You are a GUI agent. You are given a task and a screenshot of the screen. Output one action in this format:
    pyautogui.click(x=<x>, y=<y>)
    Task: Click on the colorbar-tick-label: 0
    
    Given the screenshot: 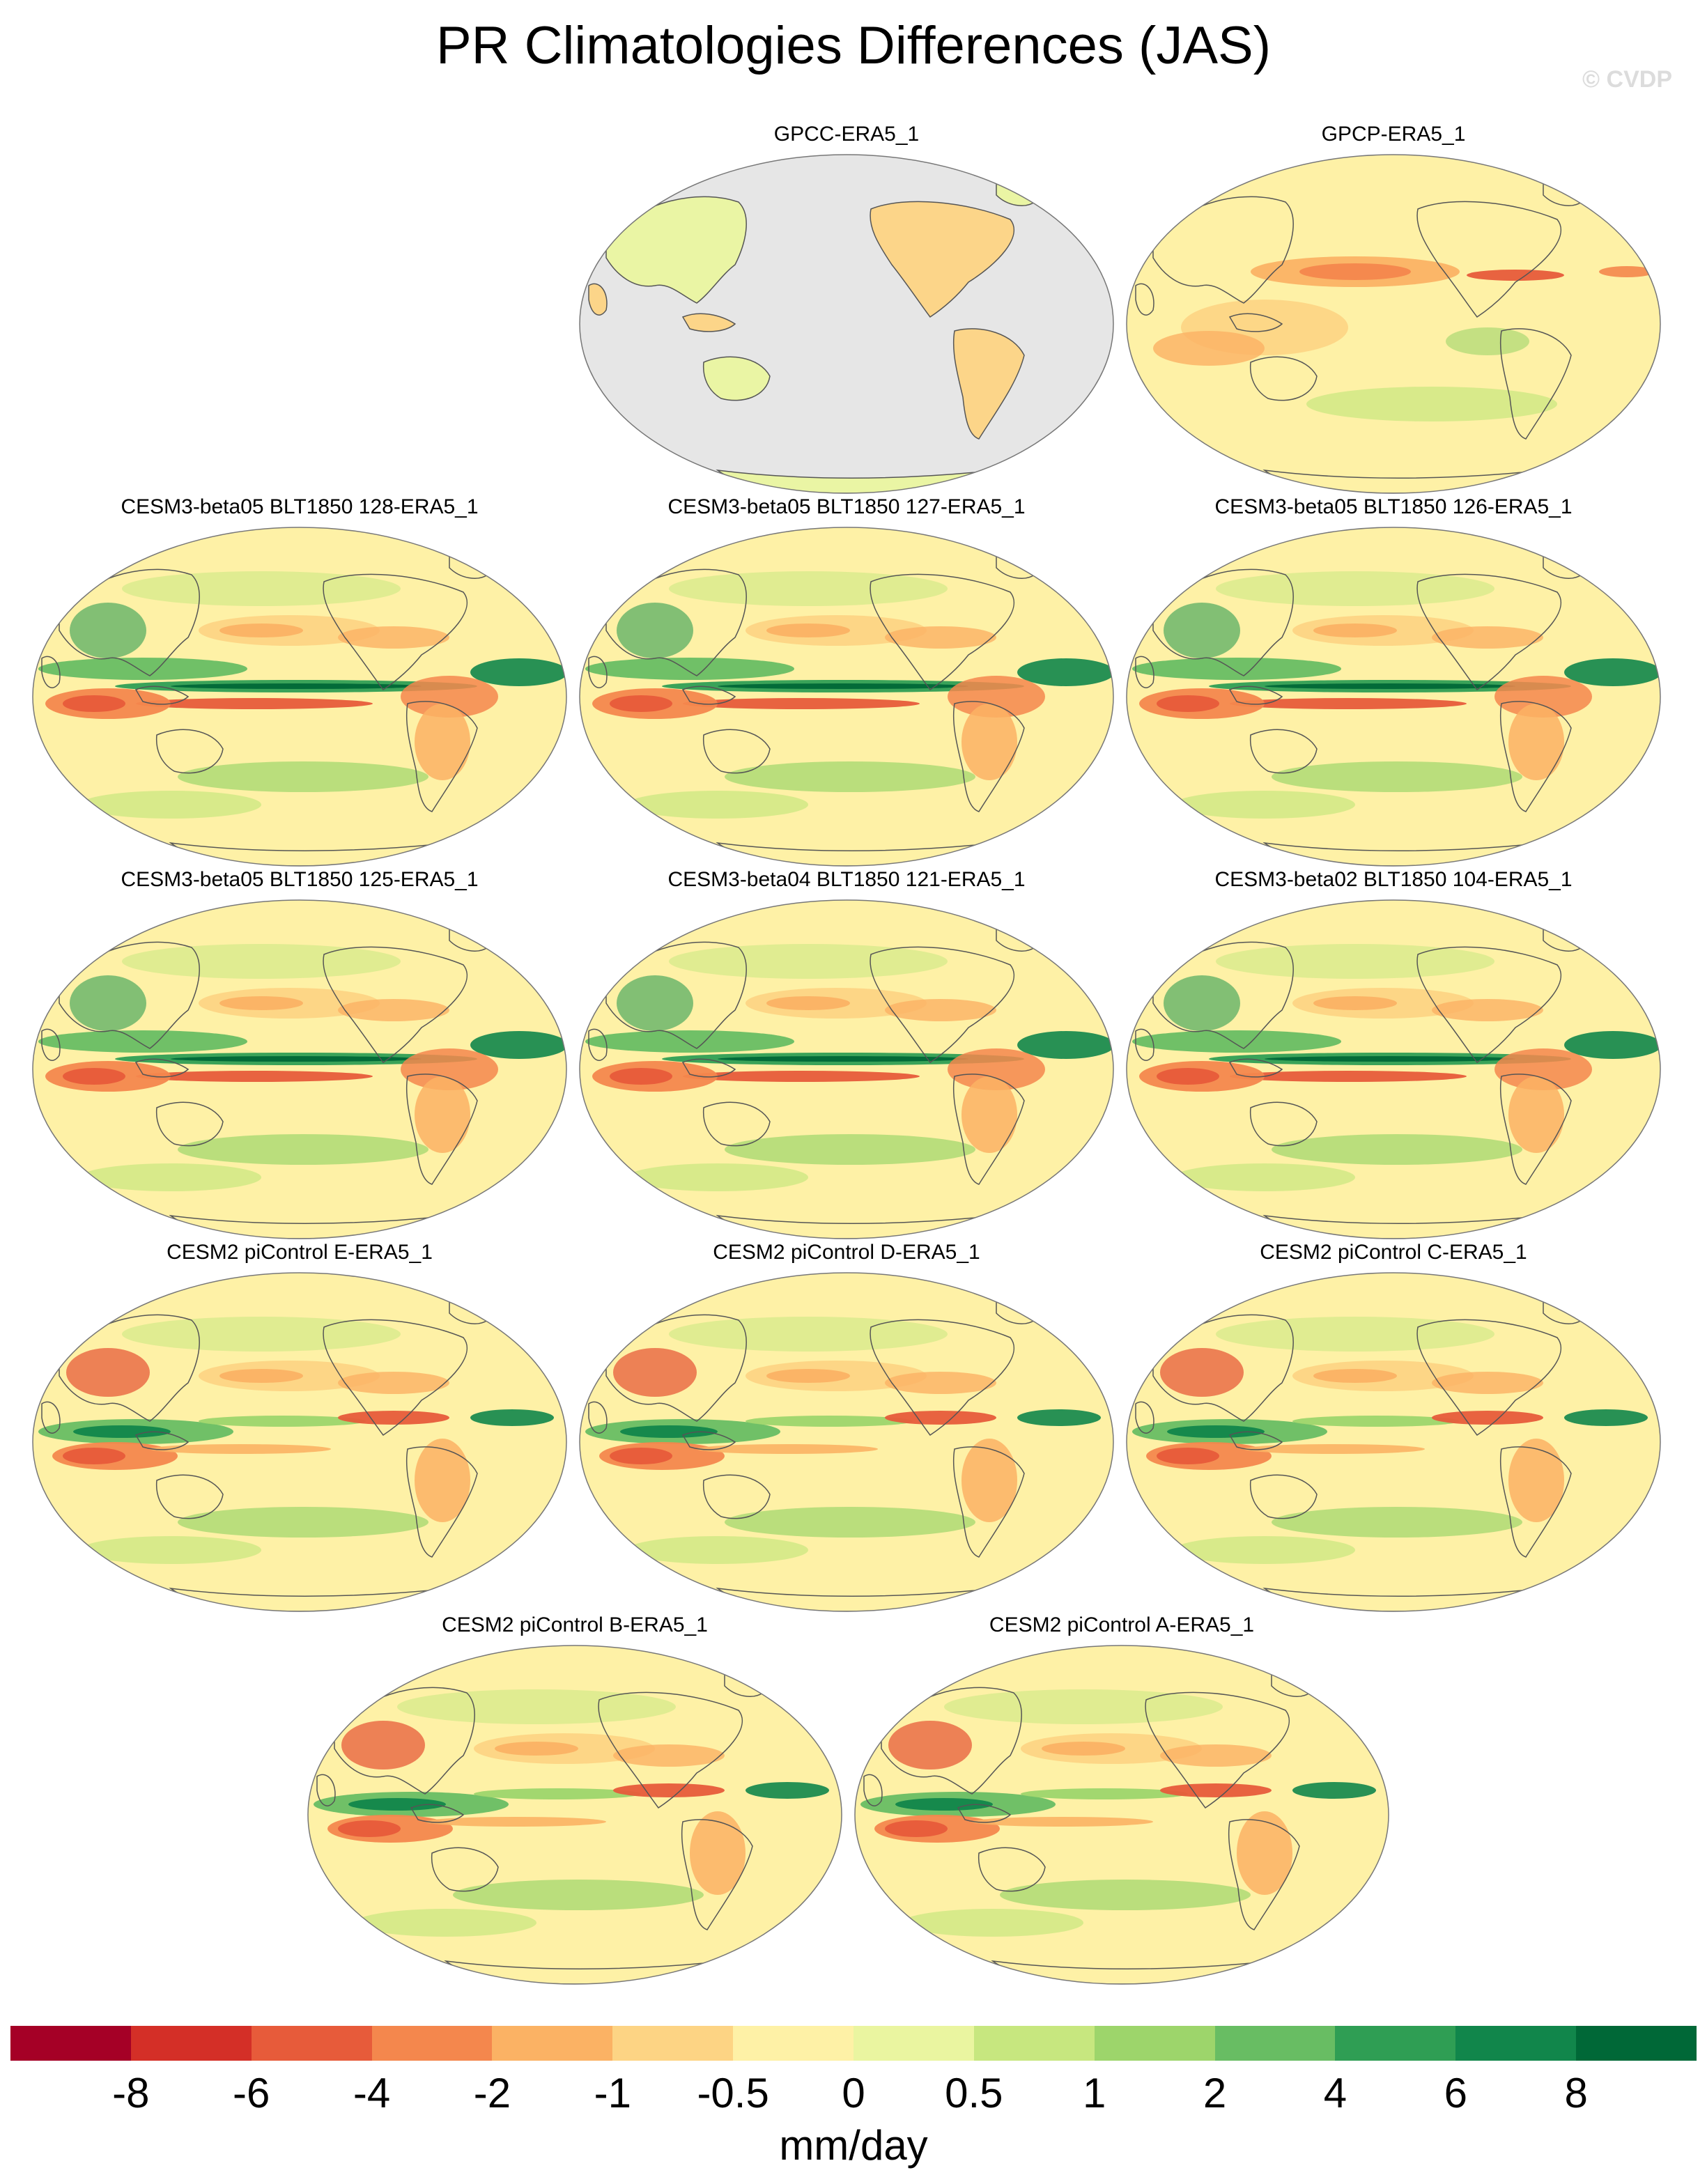 What is the action you would take?
    pyautogui.click(x=853, y=2093)
    